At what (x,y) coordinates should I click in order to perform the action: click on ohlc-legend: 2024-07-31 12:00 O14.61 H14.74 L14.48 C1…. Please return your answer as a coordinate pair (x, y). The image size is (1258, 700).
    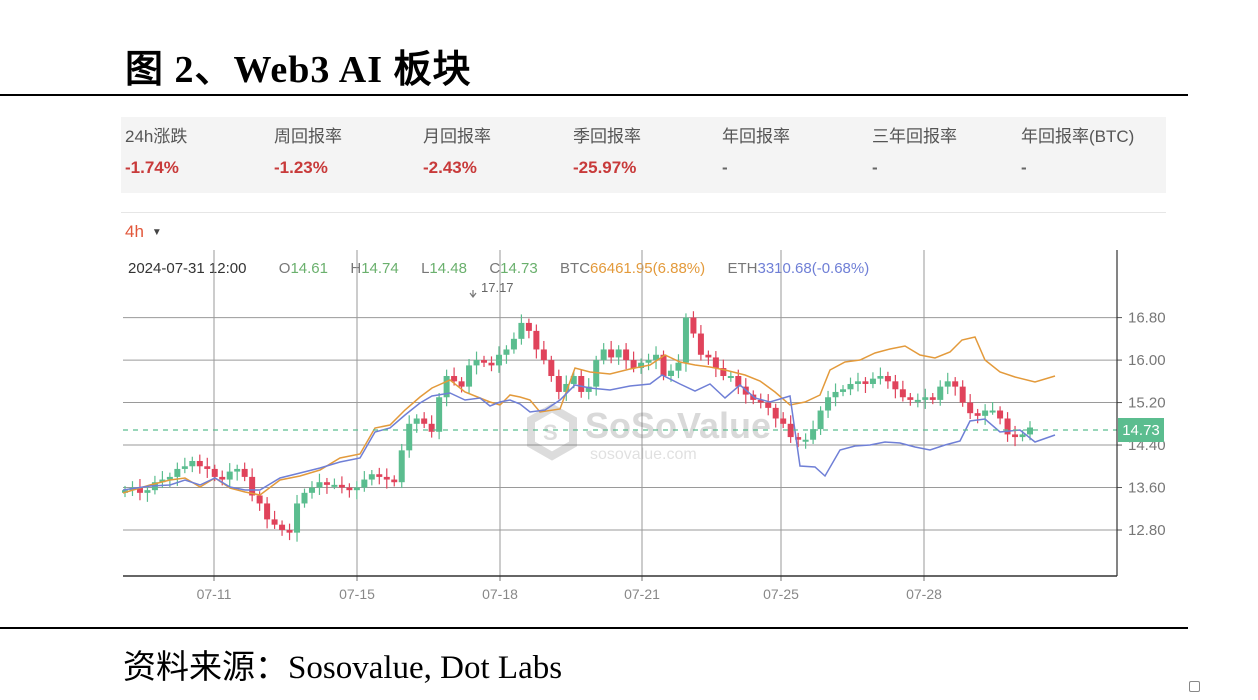
    Looking at the image, I should click on (498, 268).